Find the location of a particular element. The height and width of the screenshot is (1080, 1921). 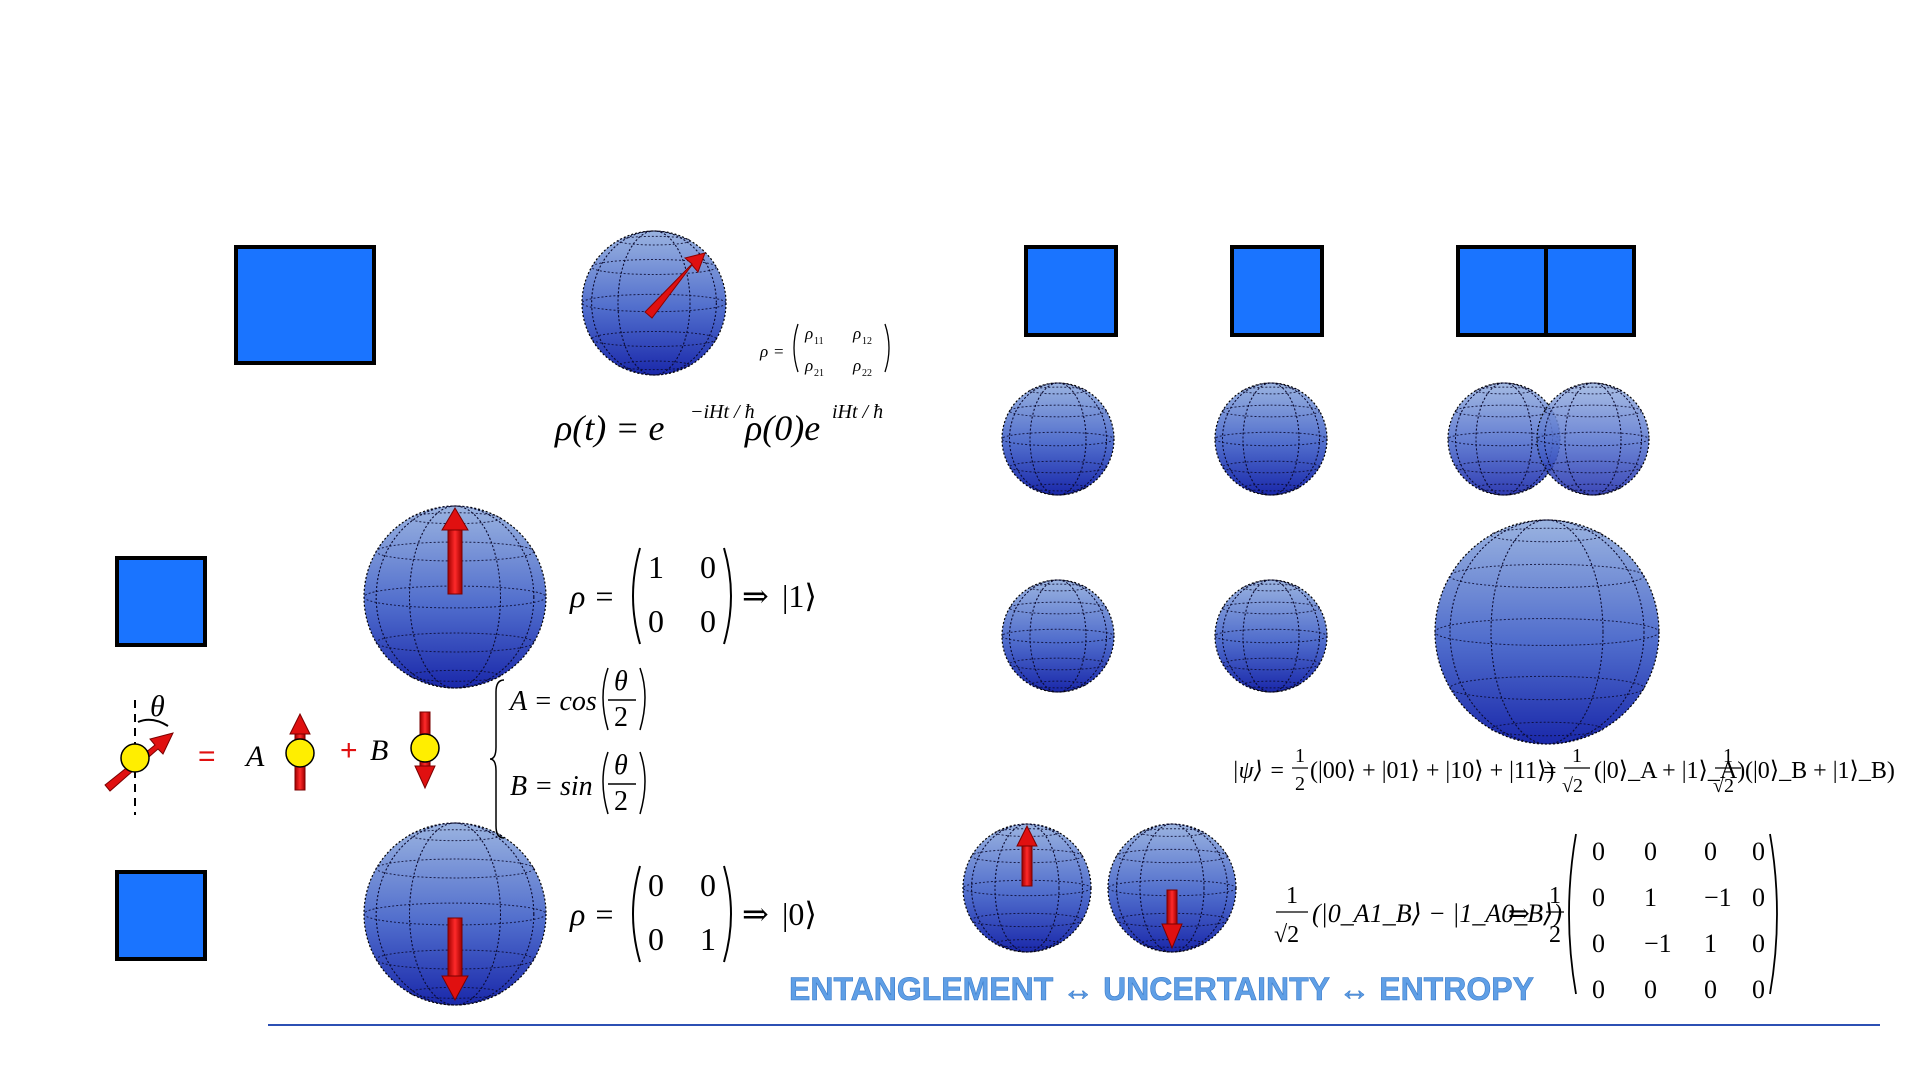

svg-text: 11 is located at coordinates (819, 341).